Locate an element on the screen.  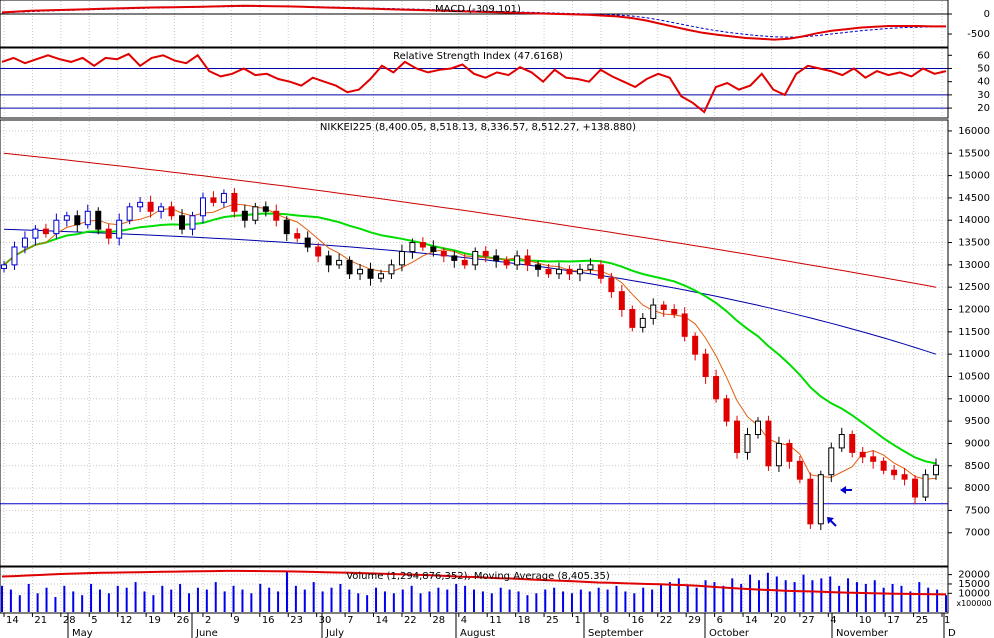
x-day-label: 16 is located at coordinates (637, 620).